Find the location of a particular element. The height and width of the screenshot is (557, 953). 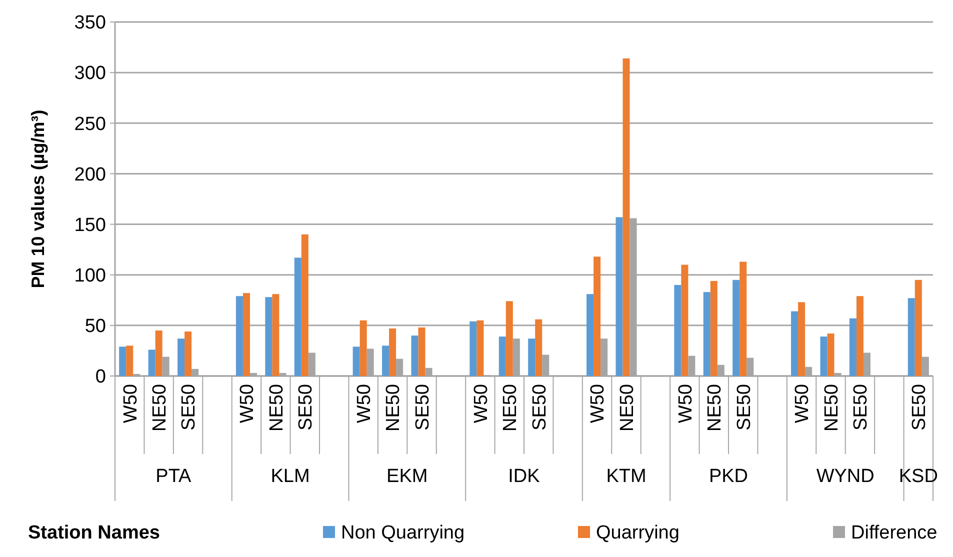

y-tick-label: 300 is located at coordinates (90, 73).